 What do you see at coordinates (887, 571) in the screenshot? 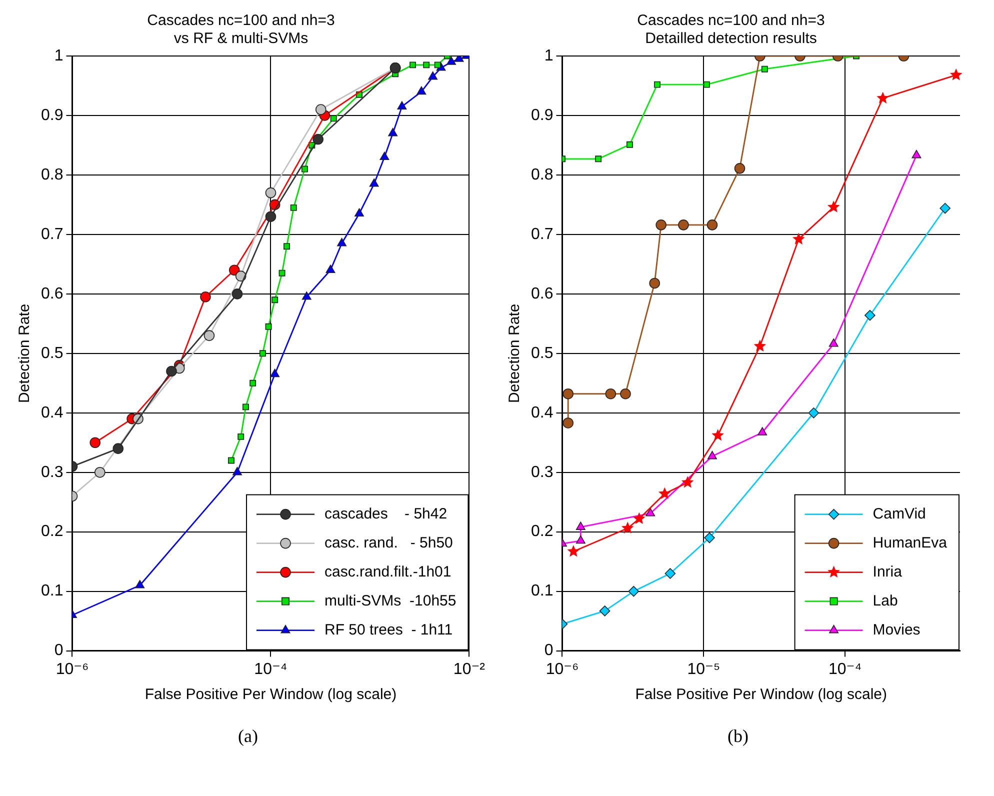
I see `legend-label: Inria` at bounding box center [887, 571].